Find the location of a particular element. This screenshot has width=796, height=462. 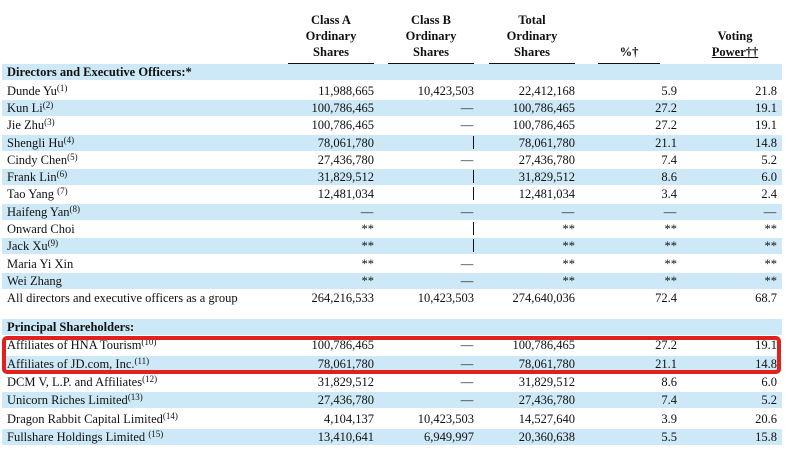

row-name: Dragon Rabbit Capital Limited(14) is located at coordinates (92, 419).